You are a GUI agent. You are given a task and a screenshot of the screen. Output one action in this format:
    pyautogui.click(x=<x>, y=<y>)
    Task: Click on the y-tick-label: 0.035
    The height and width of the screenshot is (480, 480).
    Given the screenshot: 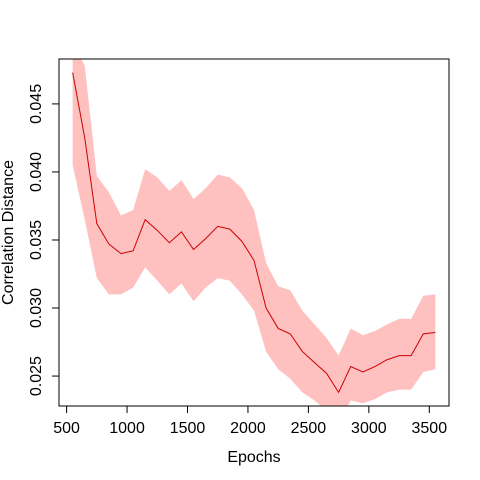 What is the action you would take?
    pyautogui.click(x=36, y=240)
    